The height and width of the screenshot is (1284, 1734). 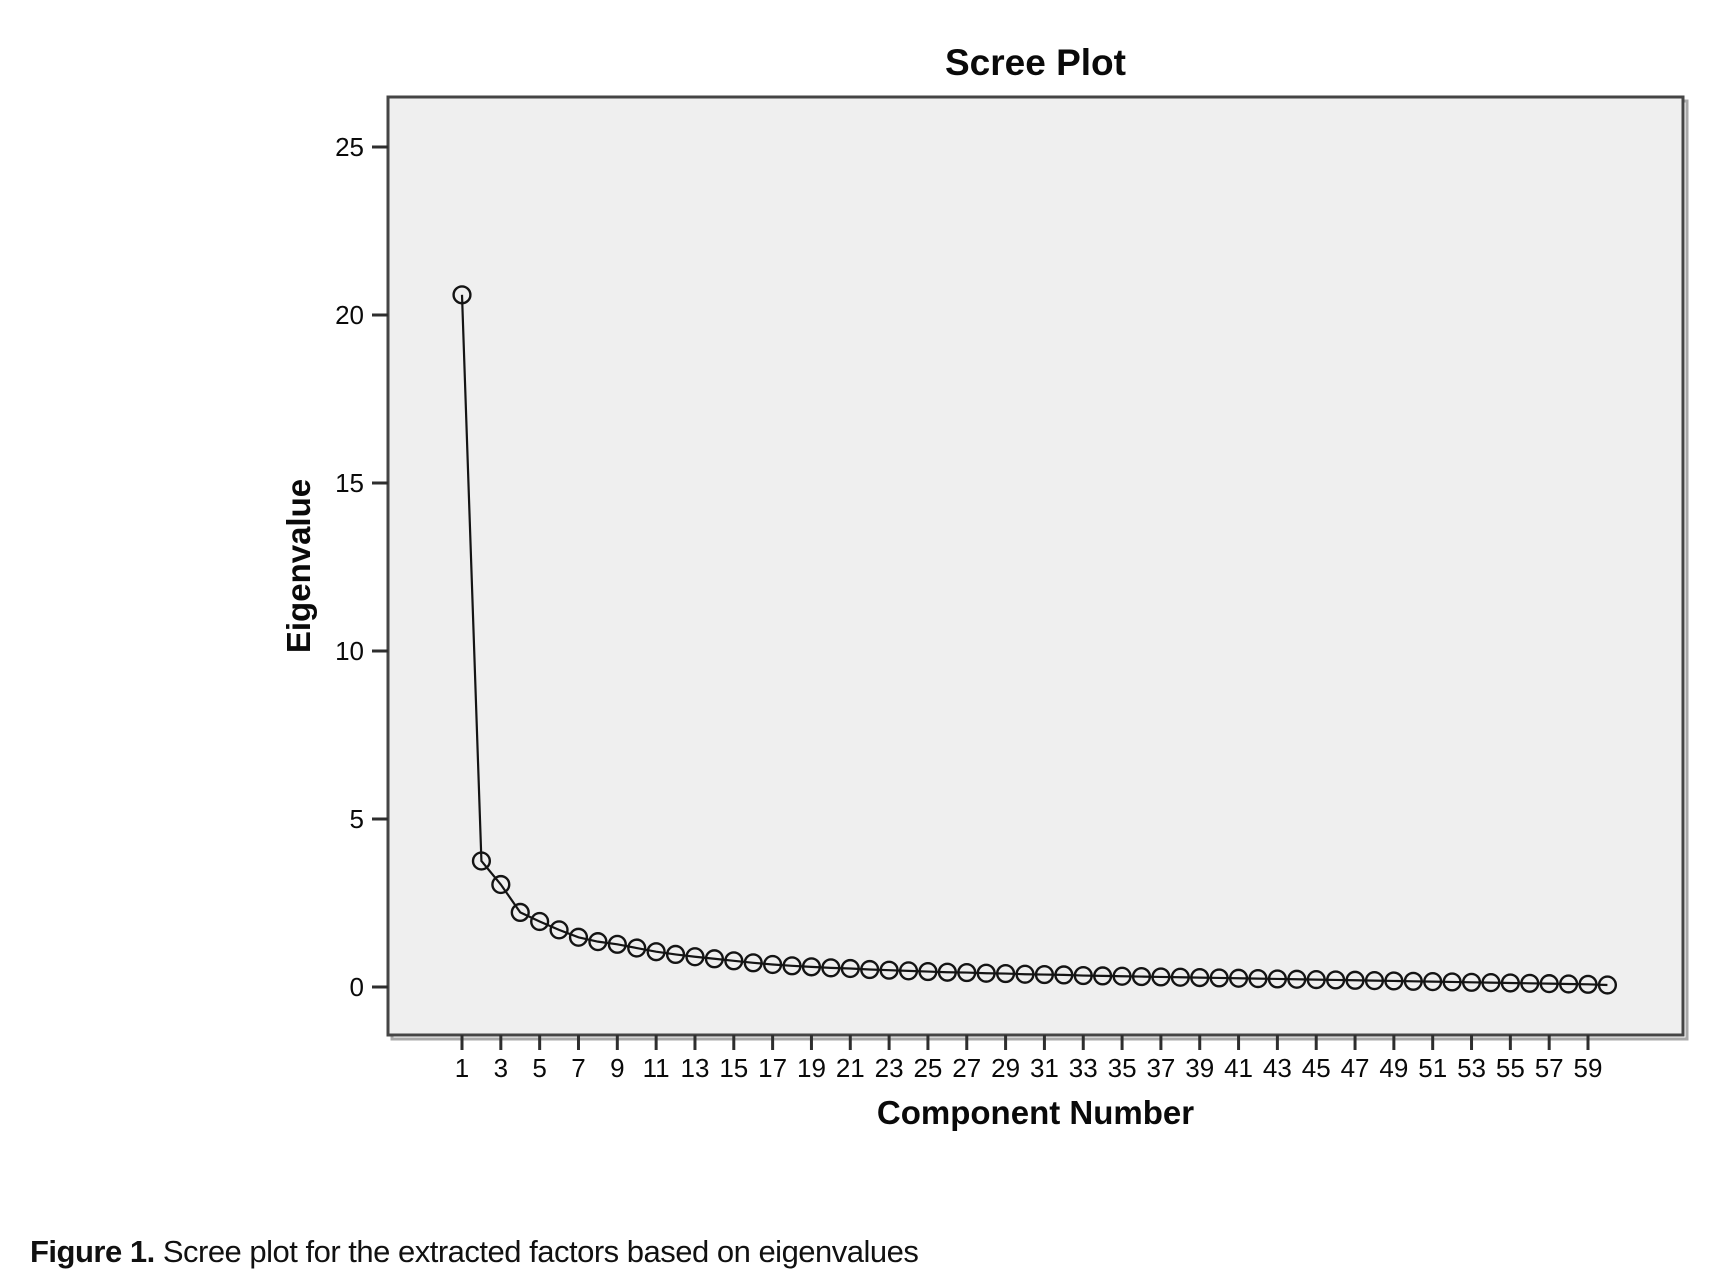 What do you see at coordinates (361, 567) in the screenshot?
I see `y-axis-ticks: 0 5 10 15 20 25` at bounding box center [361, 567].